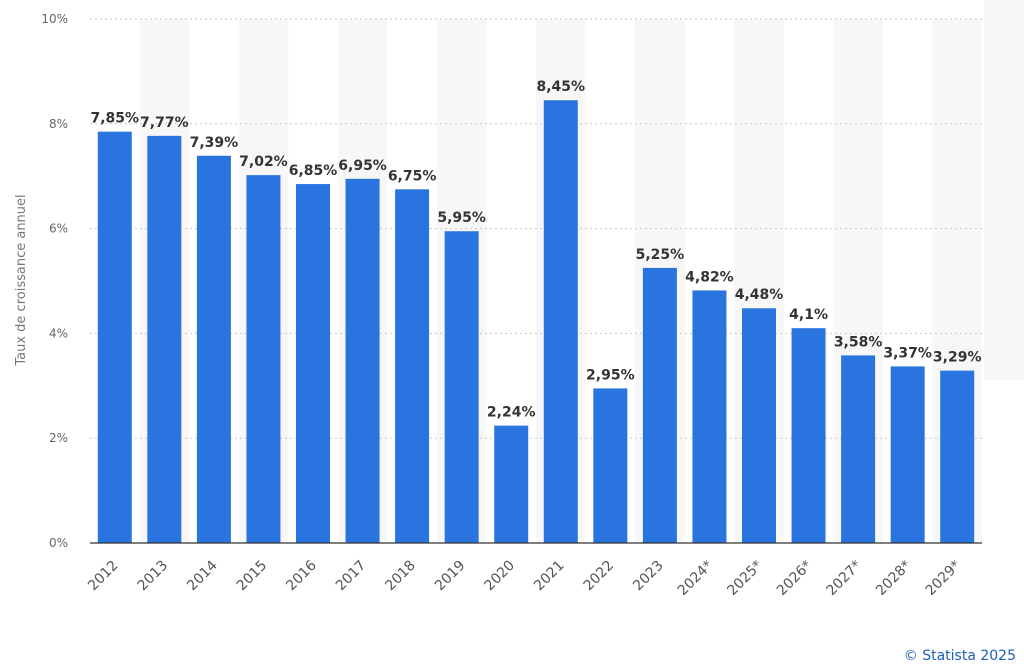 This screenshot has width=1024, height=668. Describe the element at coordinates (412, 176) in the screenshot. I see `data-label: 6,75%` at that location.